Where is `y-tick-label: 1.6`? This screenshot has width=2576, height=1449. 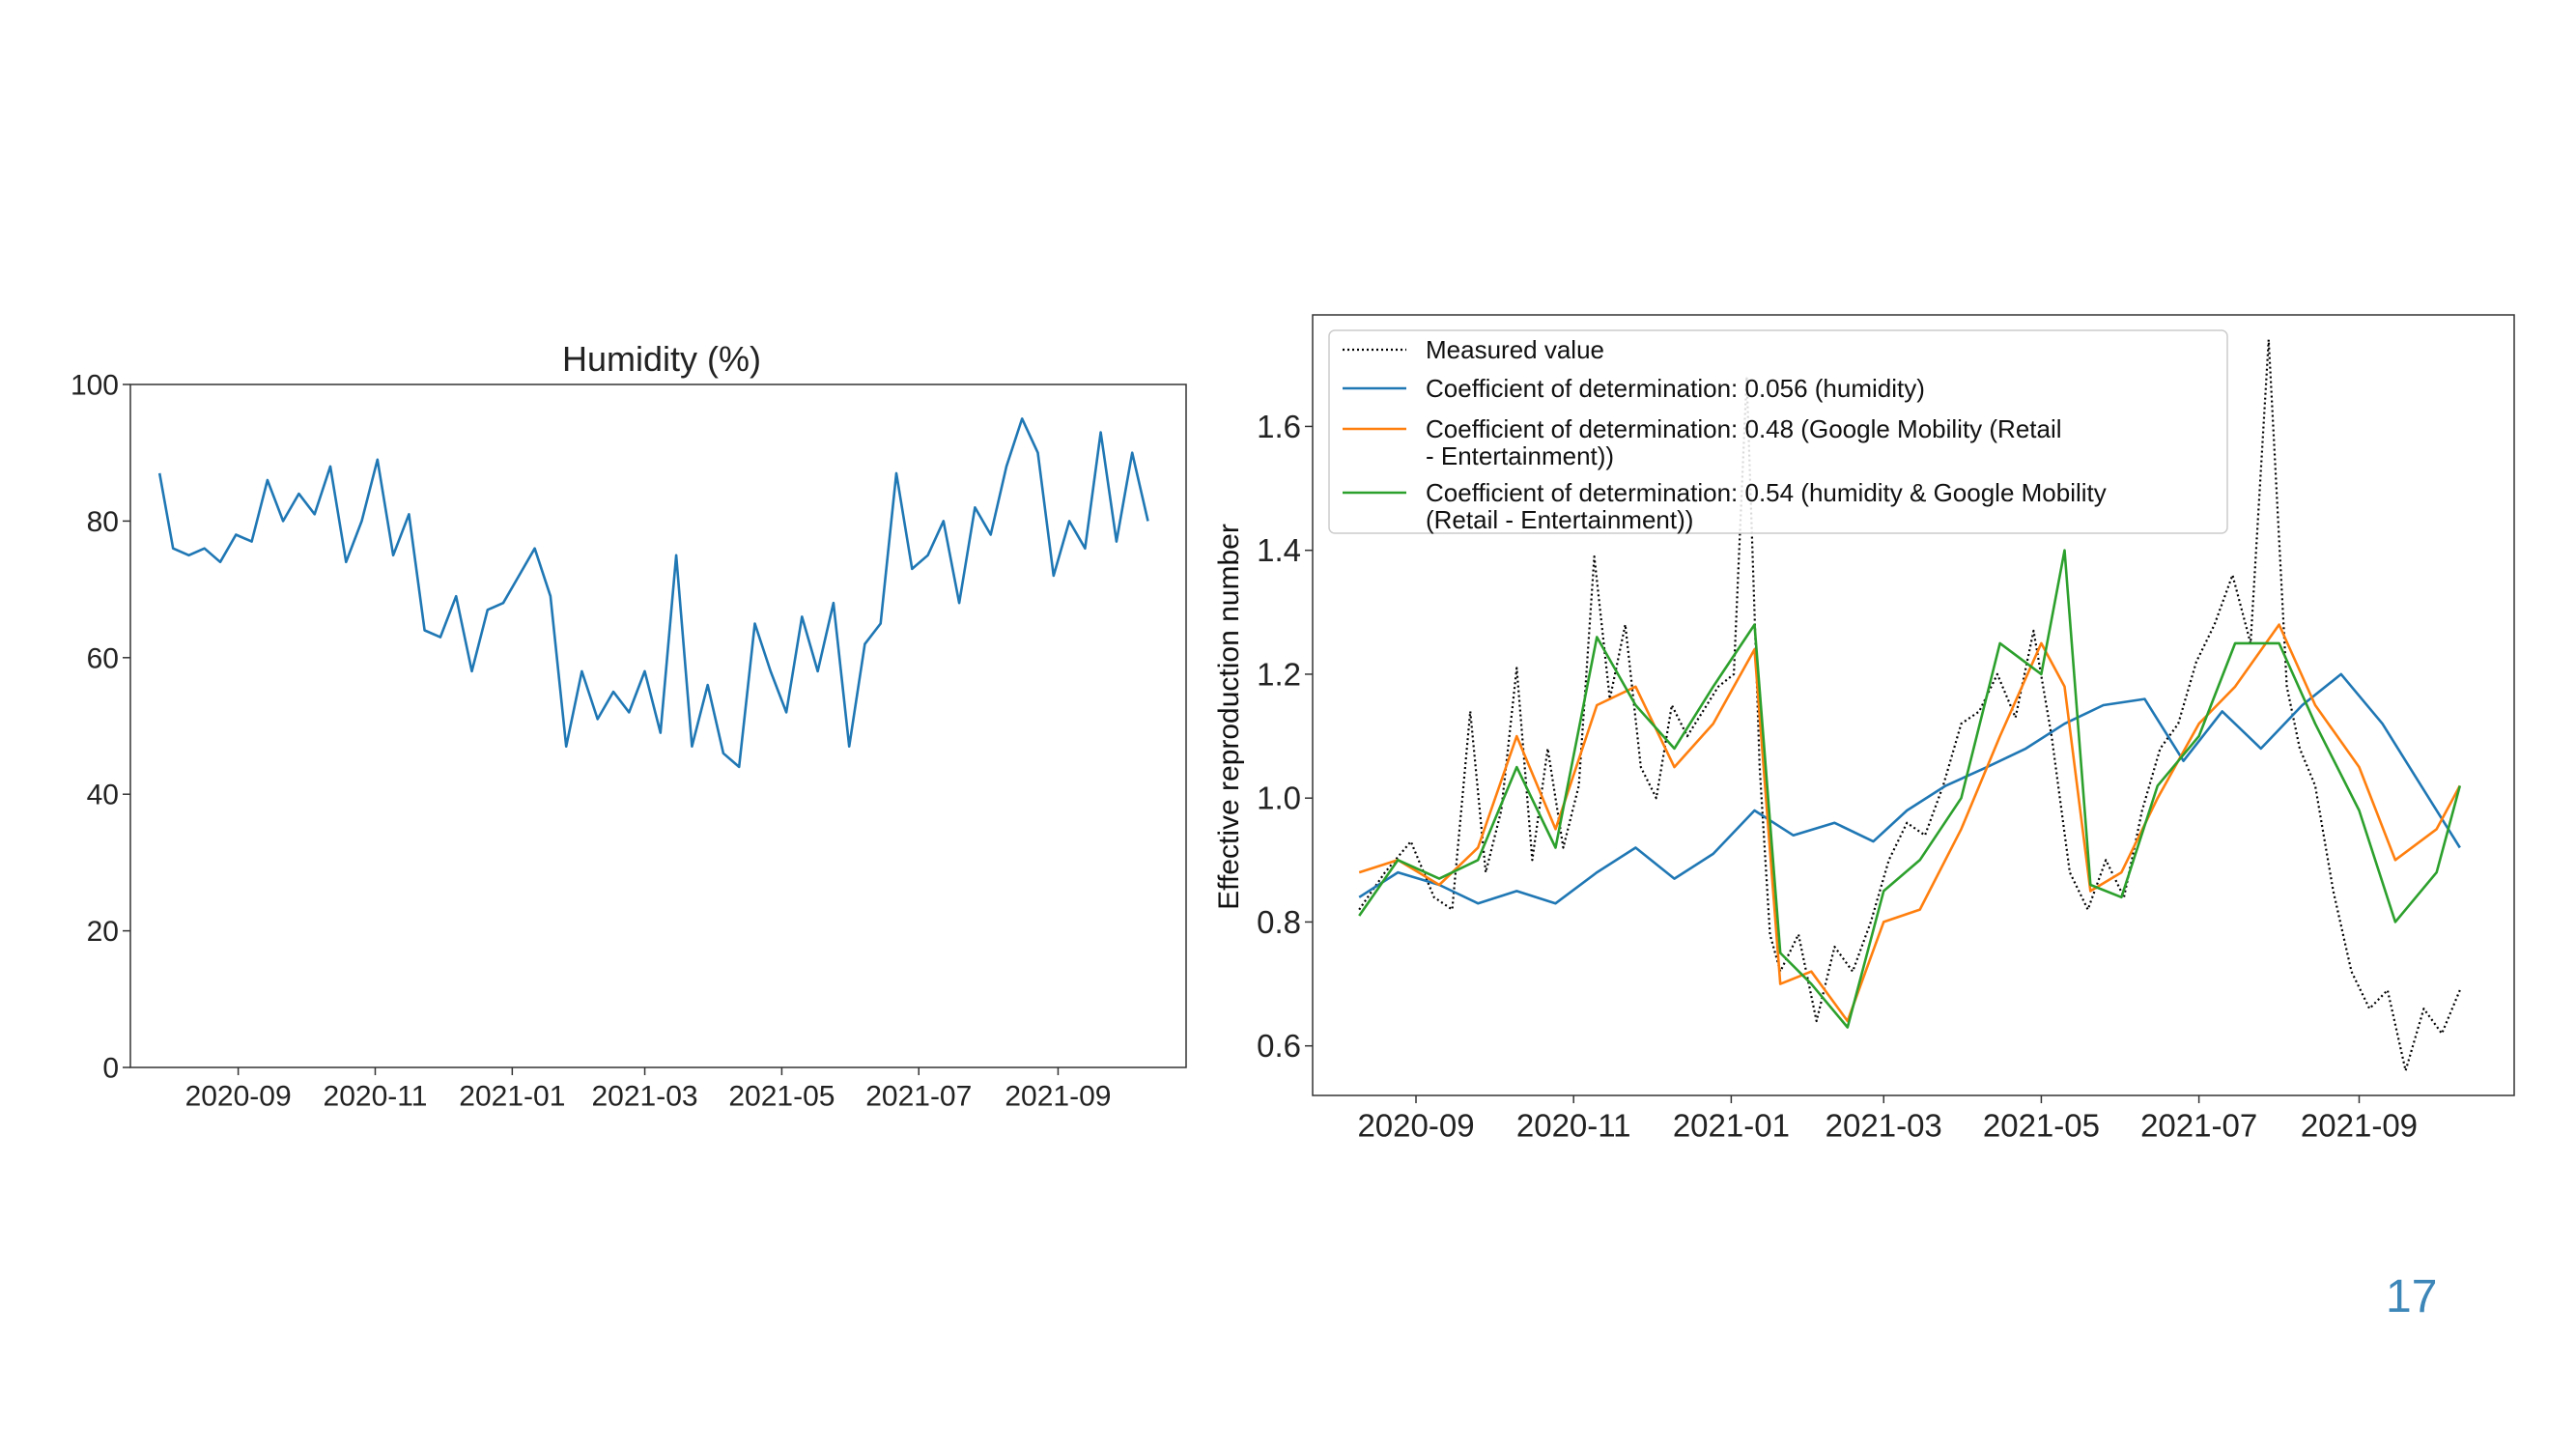 y-tick-label: 1.6 is located at coordinates (1279, 426).